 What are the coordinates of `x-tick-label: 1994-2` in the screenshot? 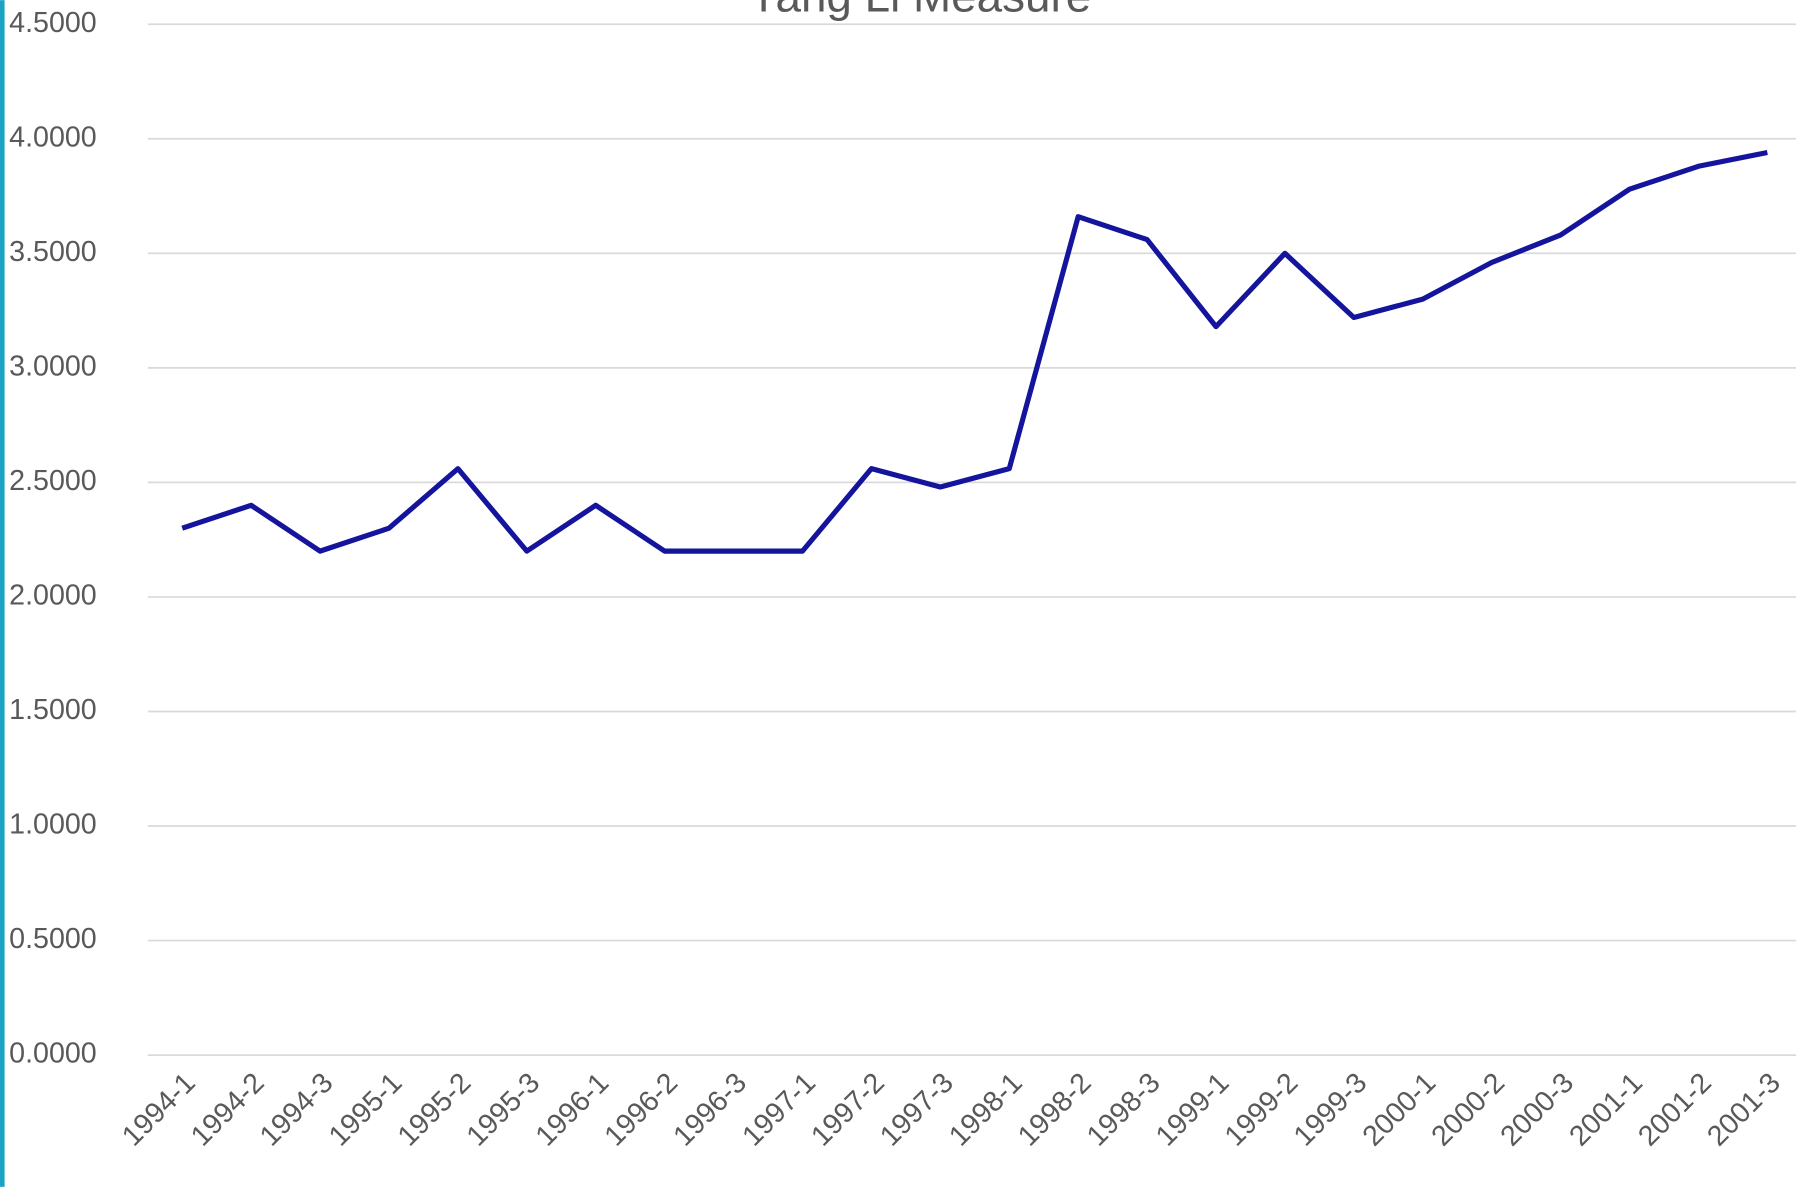 It's located at (228, 1110).